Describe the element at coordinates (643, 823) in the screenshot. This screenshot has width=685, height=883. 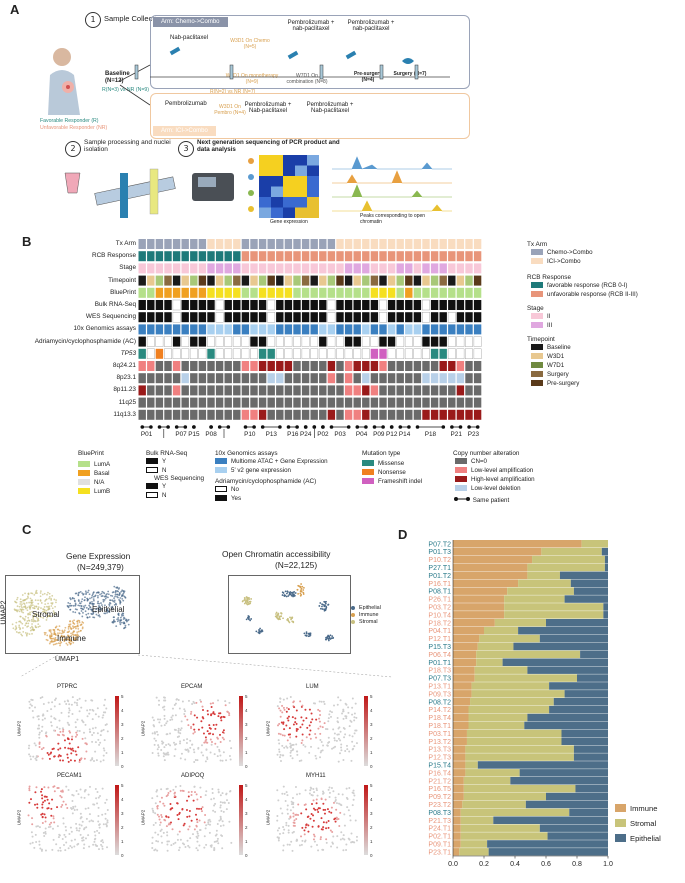
I see `legend-label: Stromal` at that location.